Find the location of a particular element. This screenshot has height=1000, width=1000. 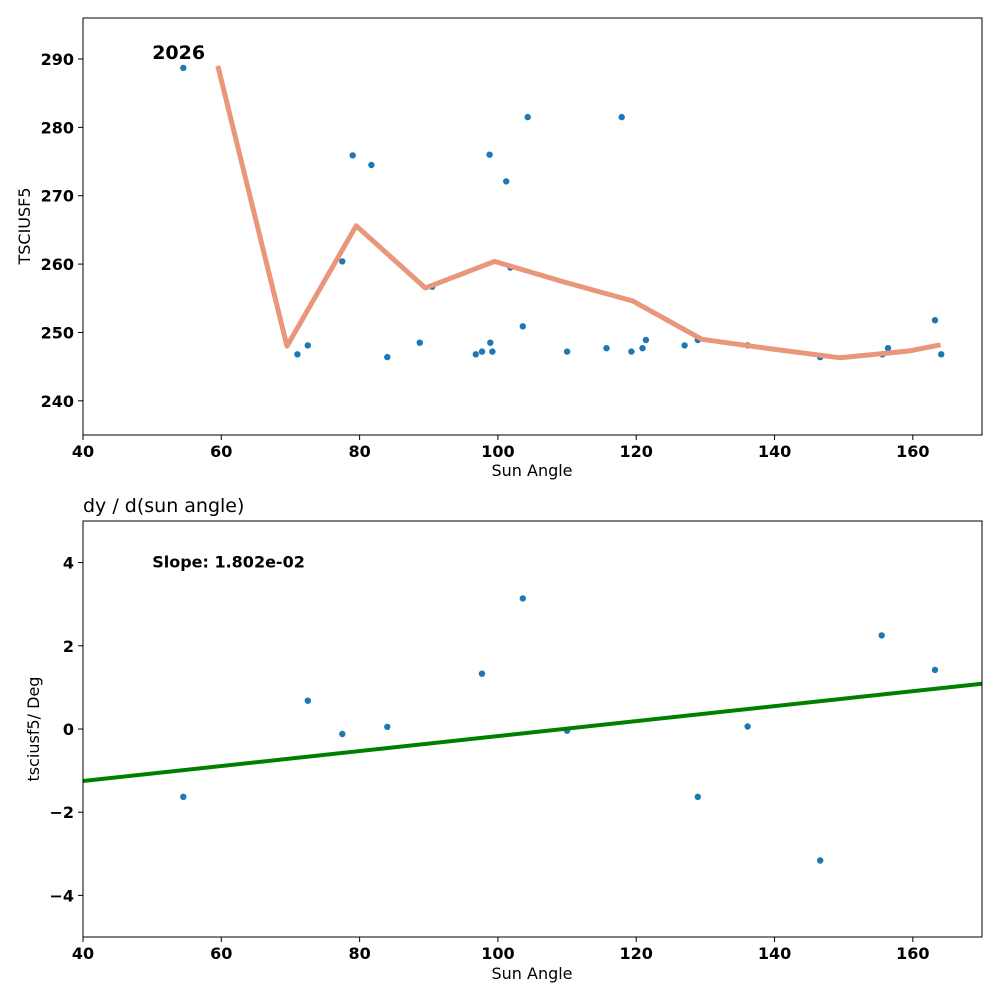

bottom-x-axis-label: Sun Angle is located at coordinates (531, 973).